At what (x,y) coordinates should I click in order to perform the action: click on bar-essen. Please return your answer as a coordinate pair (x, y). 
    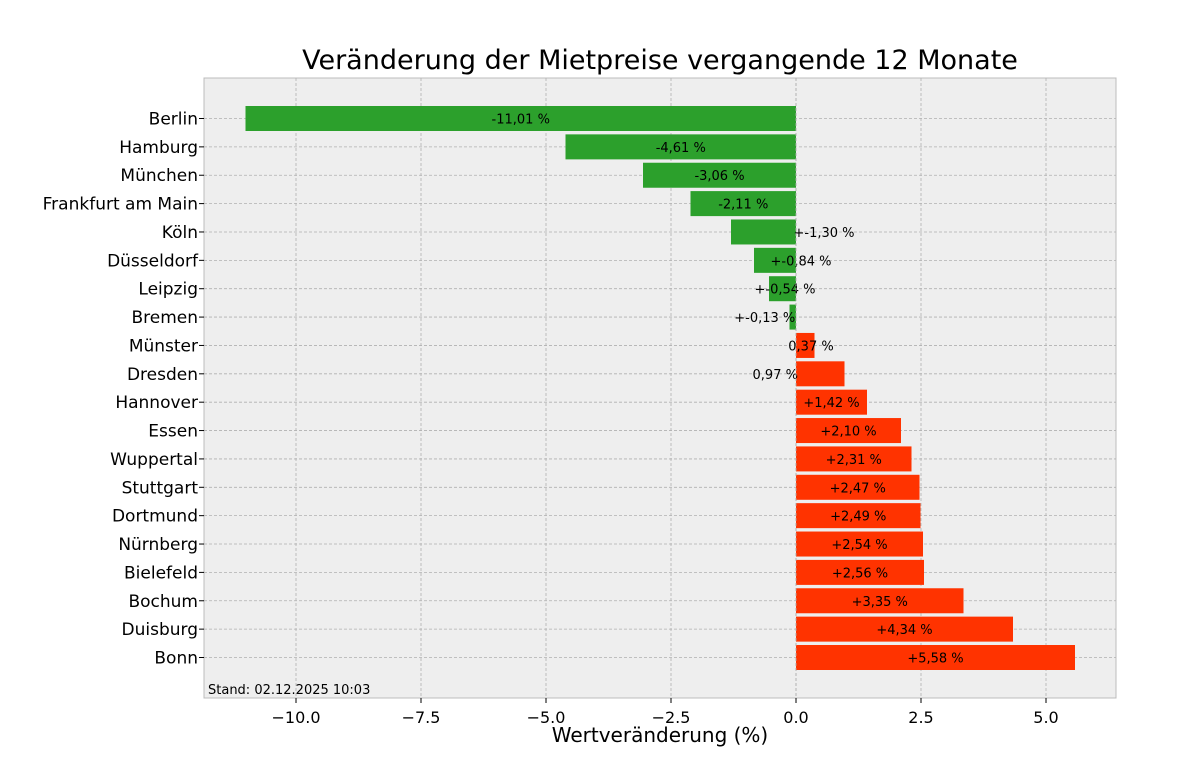
    Looking at the image, I should click on (848, 431).